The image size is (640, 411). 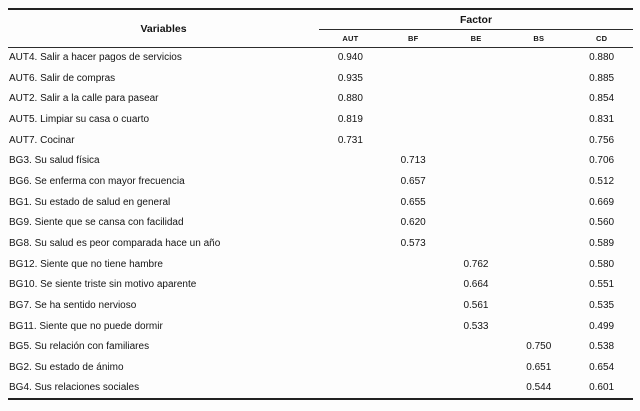 I want to click on table-row: BG4. Sus relaciones sociales 0.544 0.601, so click(x=320, y=389).